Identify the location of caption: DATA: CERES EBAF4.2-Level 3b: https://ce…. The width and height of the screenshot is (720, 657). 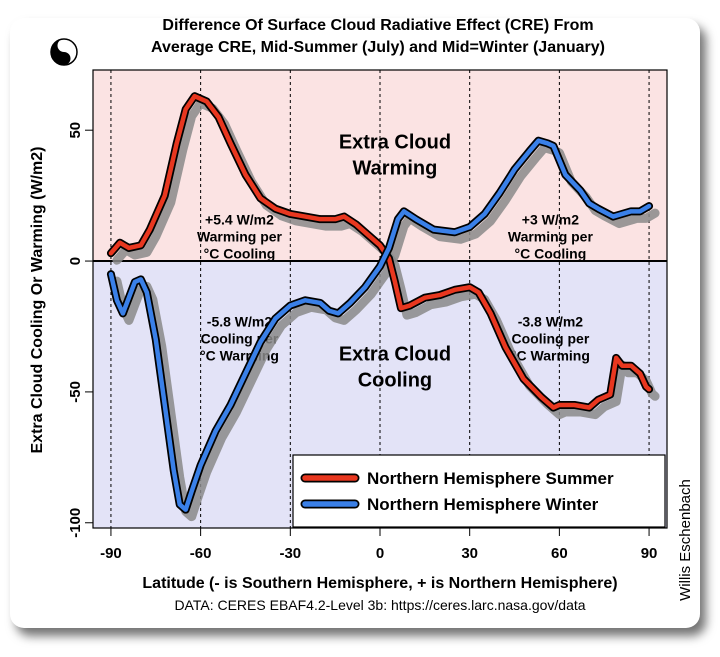
(379, 605).